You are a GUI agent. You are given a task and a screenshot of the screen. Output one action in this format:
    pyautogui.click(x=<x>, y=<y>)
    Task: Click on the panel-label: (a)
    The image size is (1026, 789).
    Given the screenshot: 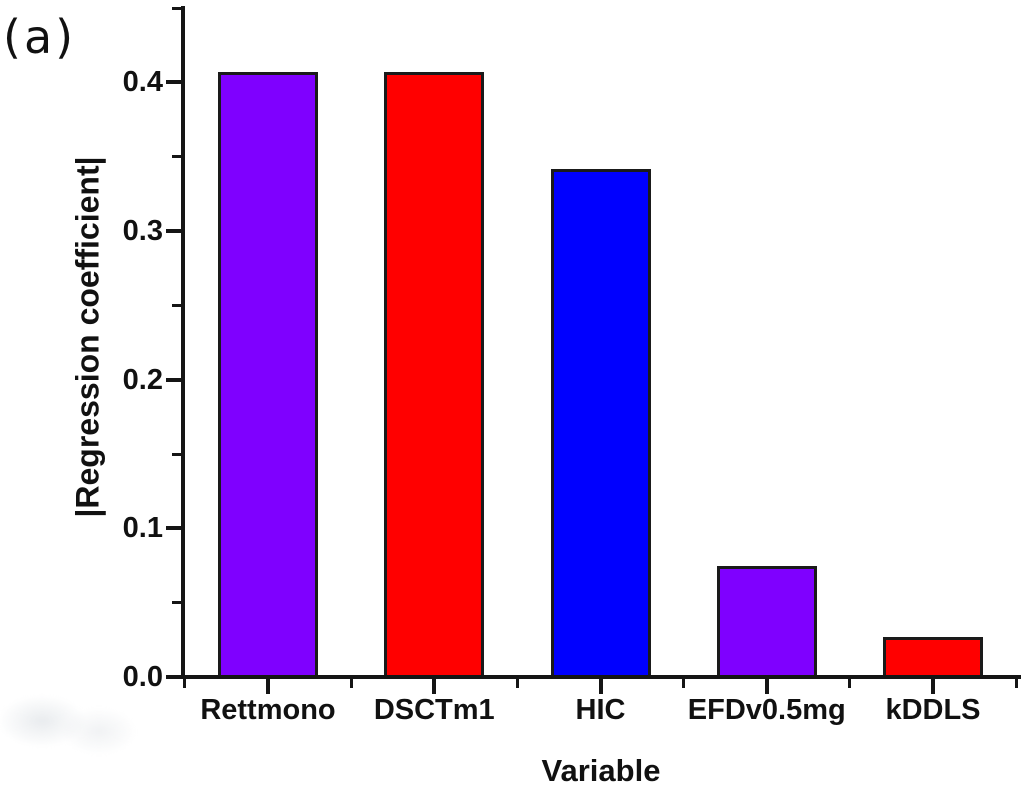 What is the action you would take?
    pyautogui.click(x=40, y=37)
    